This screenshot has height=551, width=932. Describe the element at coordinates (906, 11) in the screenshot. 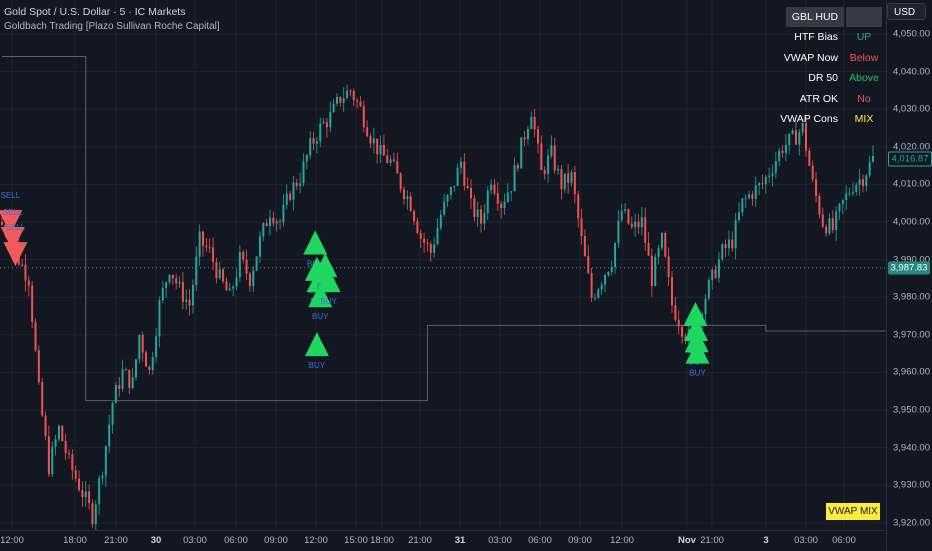

I see `currency-button: USD` at that location.